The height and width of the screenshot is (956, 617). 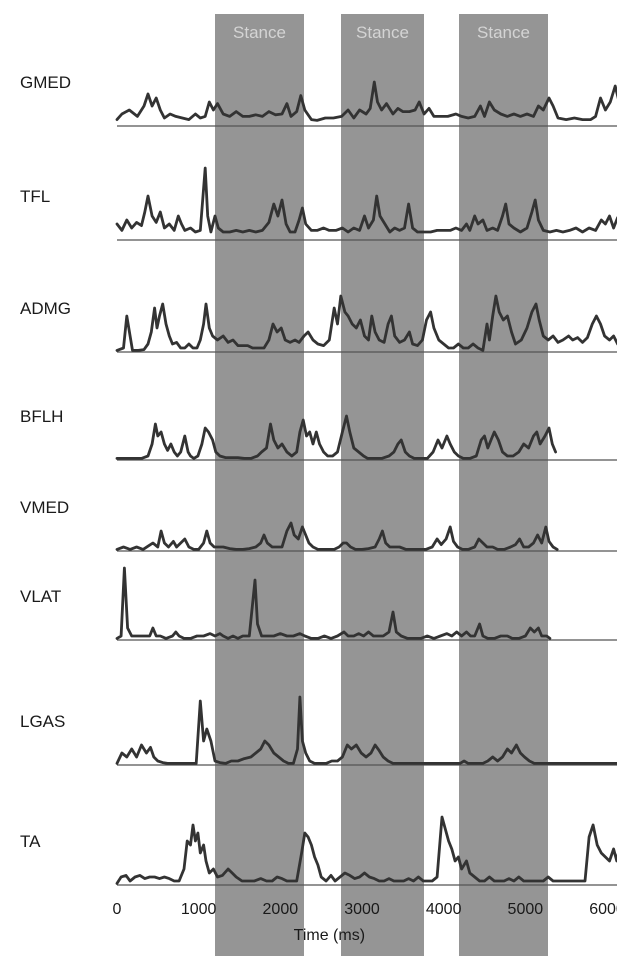 What do you see at coordinates (259, 32) in the screenshot?
I see `stance-label-1: Stance` at bounding box center [259, 32].